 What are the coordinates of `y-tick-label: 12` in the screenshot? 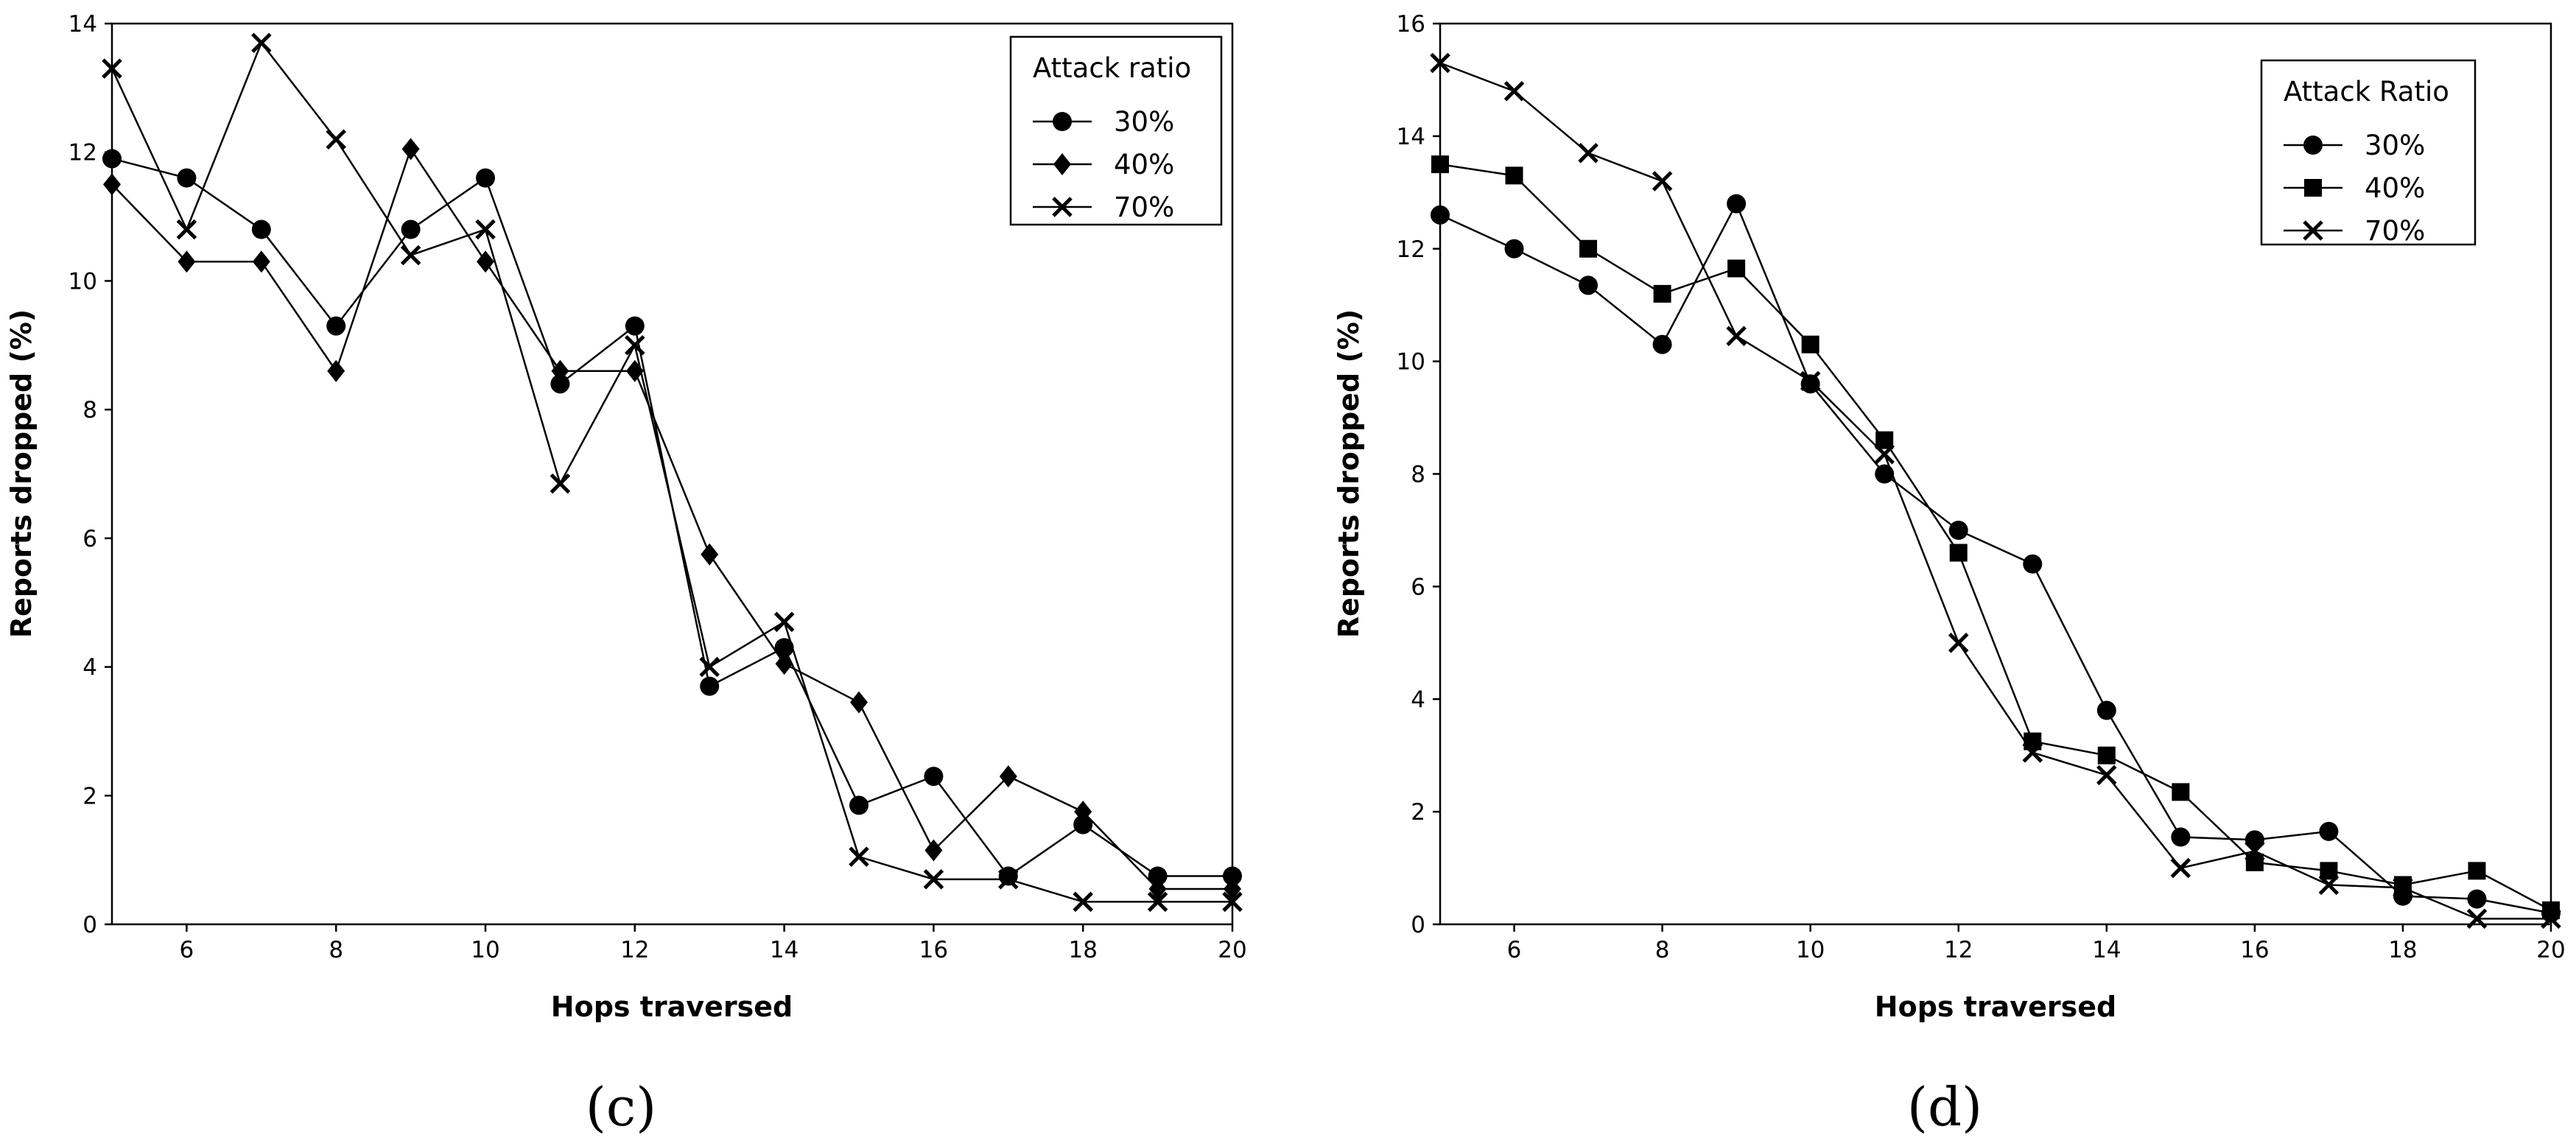 It's located at (1411, 249).